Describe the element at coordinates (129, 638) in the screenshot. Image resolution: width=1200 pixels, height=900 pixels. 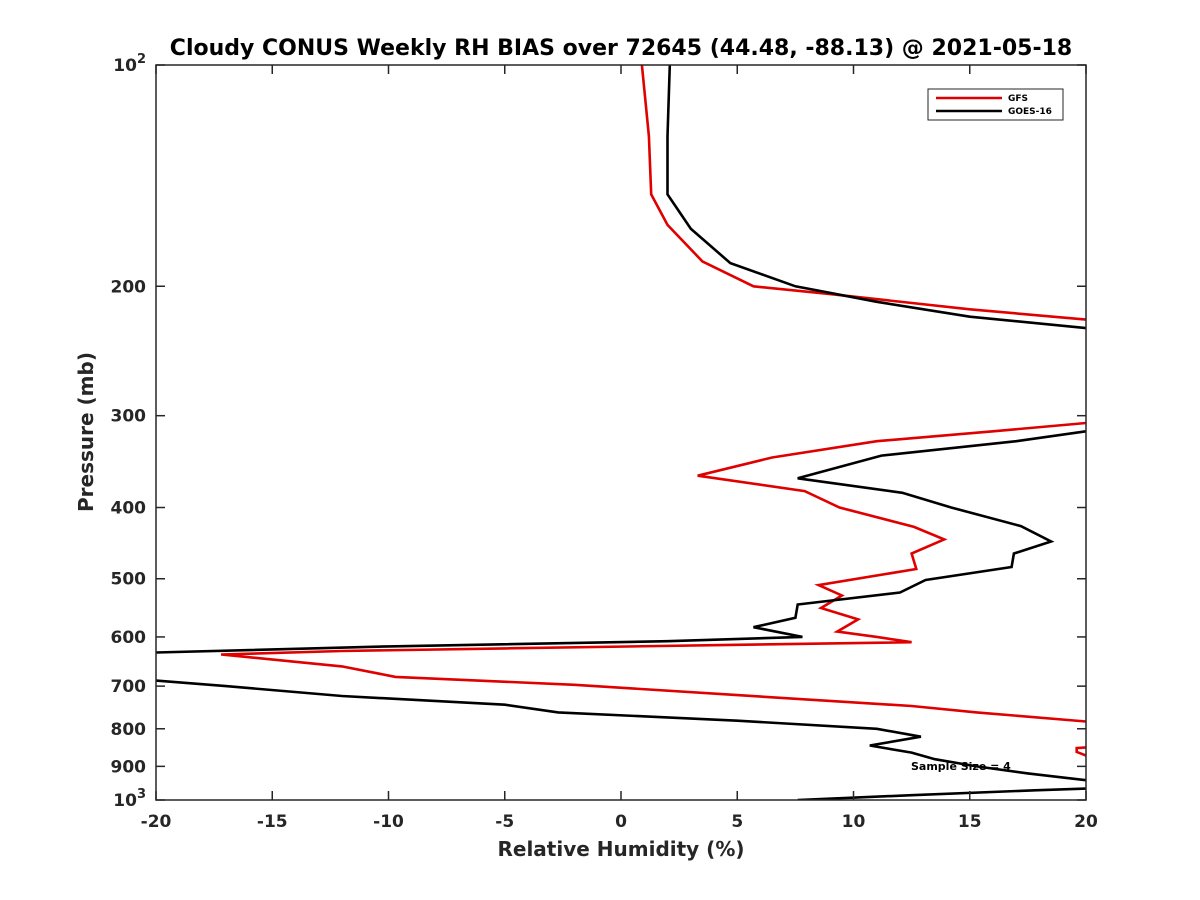
I see `y-tick-label: 600` at that location.